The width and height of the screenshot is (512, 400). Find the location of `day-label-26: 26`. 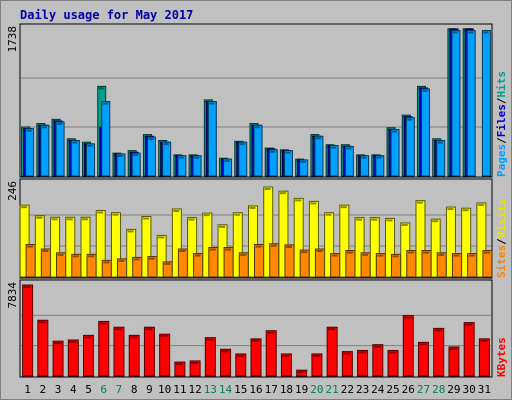

day-label-26: 26 is located at coordinates (408, 389).